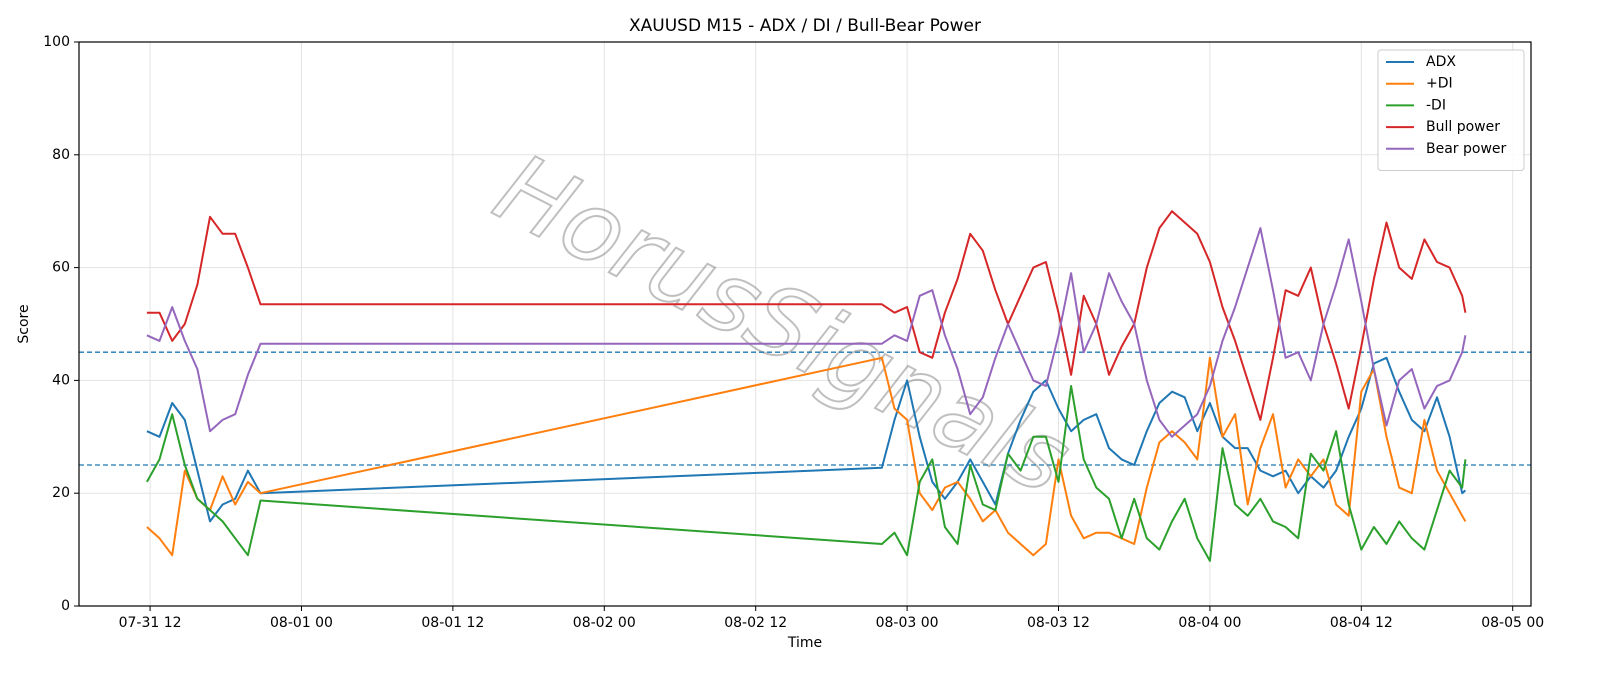 The height and width of the screenshot is (686, 1600). Describe the element at coordinates (56, 42) in the screenshot. I see `y-tick-label: 100` at that location.